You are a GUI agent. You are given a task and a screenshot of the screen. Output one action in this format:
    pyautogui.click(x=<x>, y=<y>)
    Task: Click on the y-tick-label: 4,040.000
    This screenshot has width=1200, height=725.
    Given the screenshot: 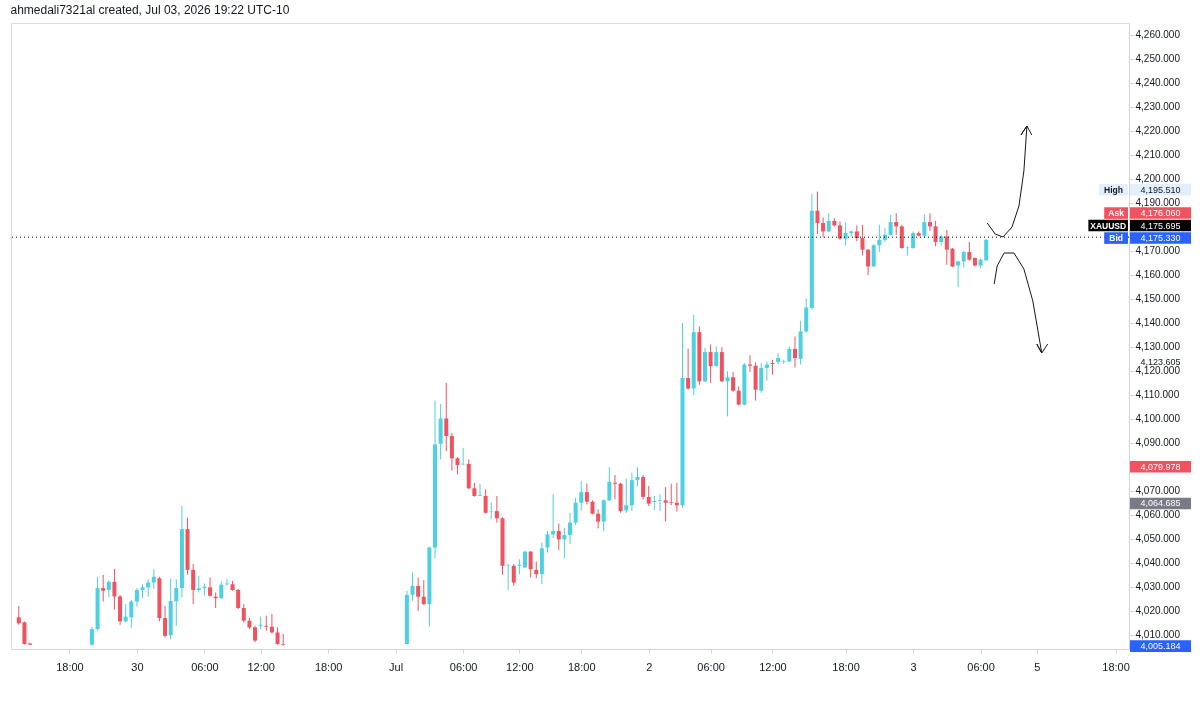 What is the action you would take?
    pyautogui.click(x=1158, y=563)
    